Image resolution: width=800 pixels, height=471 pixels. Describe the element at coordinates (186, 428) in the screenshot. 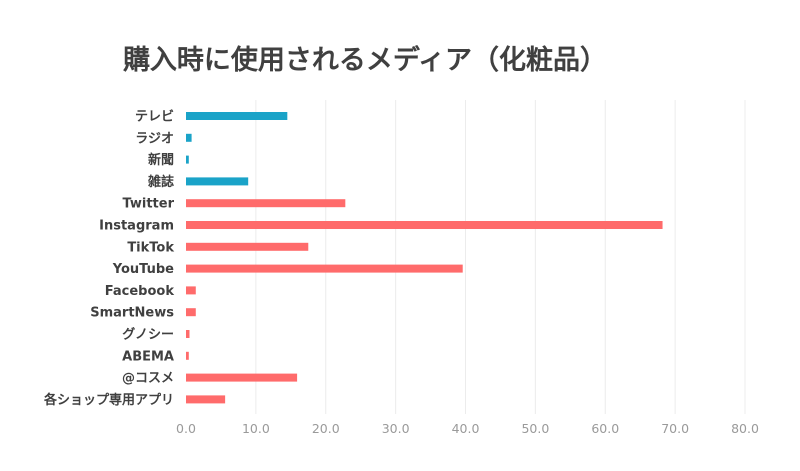

I see `x-tick-label: 0.0` at that location.